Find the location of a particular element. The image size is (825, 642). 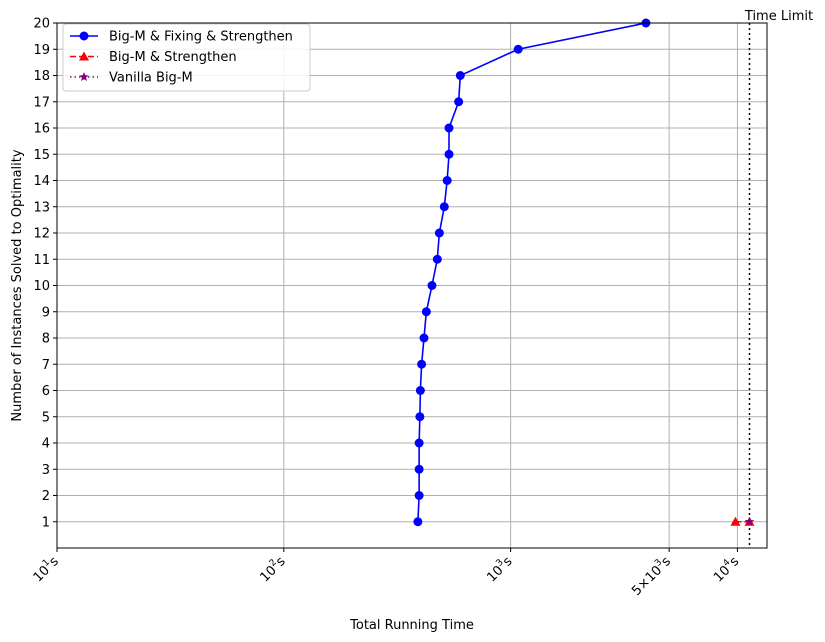

y-tick-label: 8 is located at coordinates (46, 339).